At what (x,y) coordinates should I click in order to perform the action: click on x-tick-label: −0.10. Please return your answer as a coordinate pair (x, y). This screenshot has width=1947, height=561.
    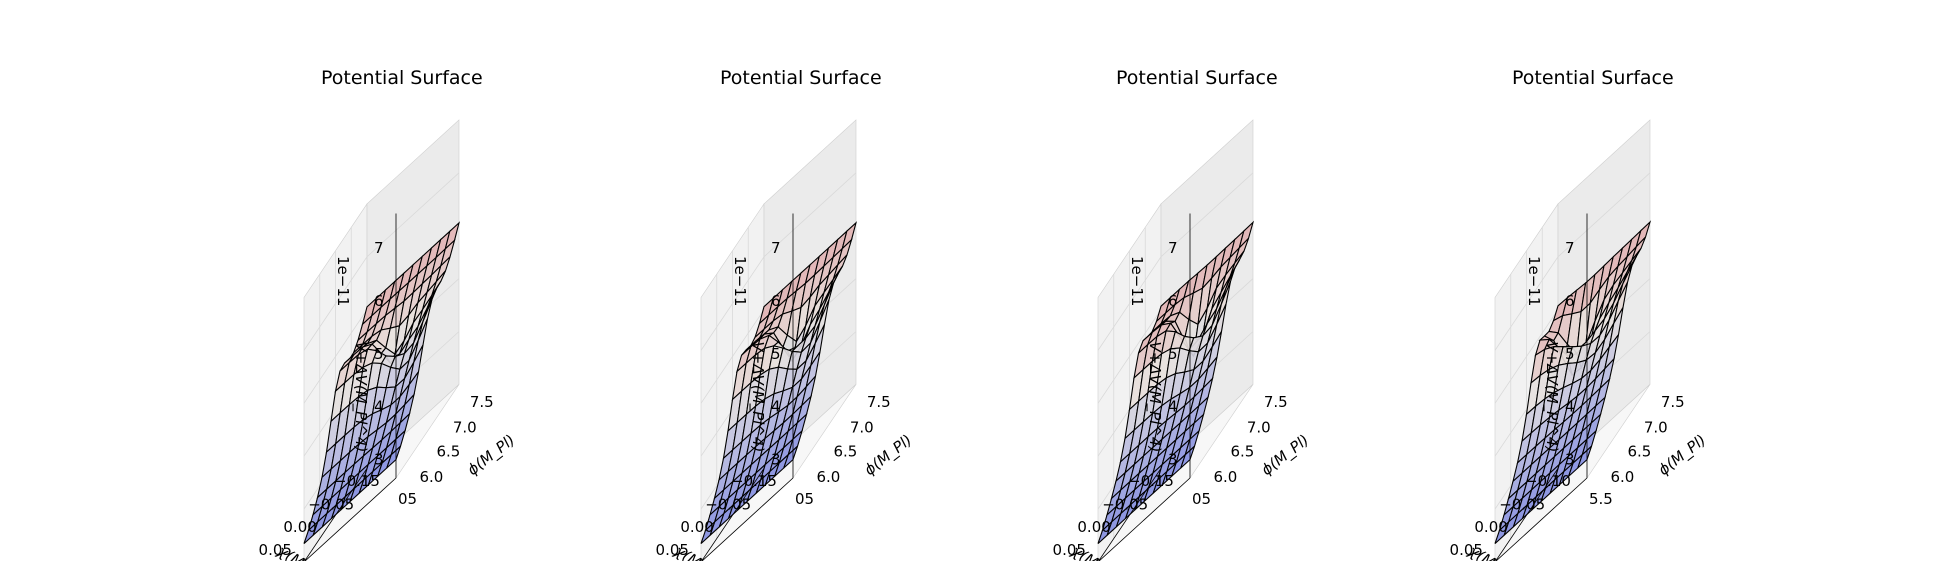
    Looking at the image, I should click on (1548, 481).